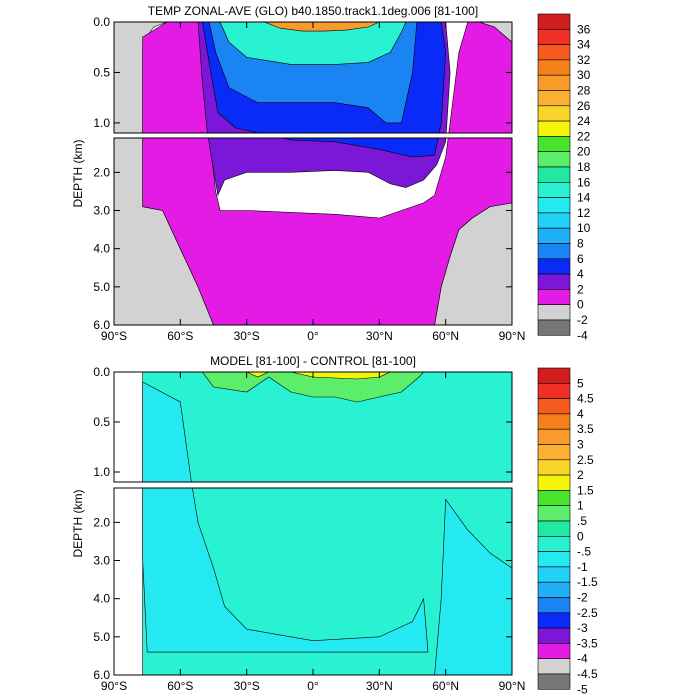 This screenshot has height=700, width=700. I want to click on colorbar-label: -3.5, so click(587, 643).